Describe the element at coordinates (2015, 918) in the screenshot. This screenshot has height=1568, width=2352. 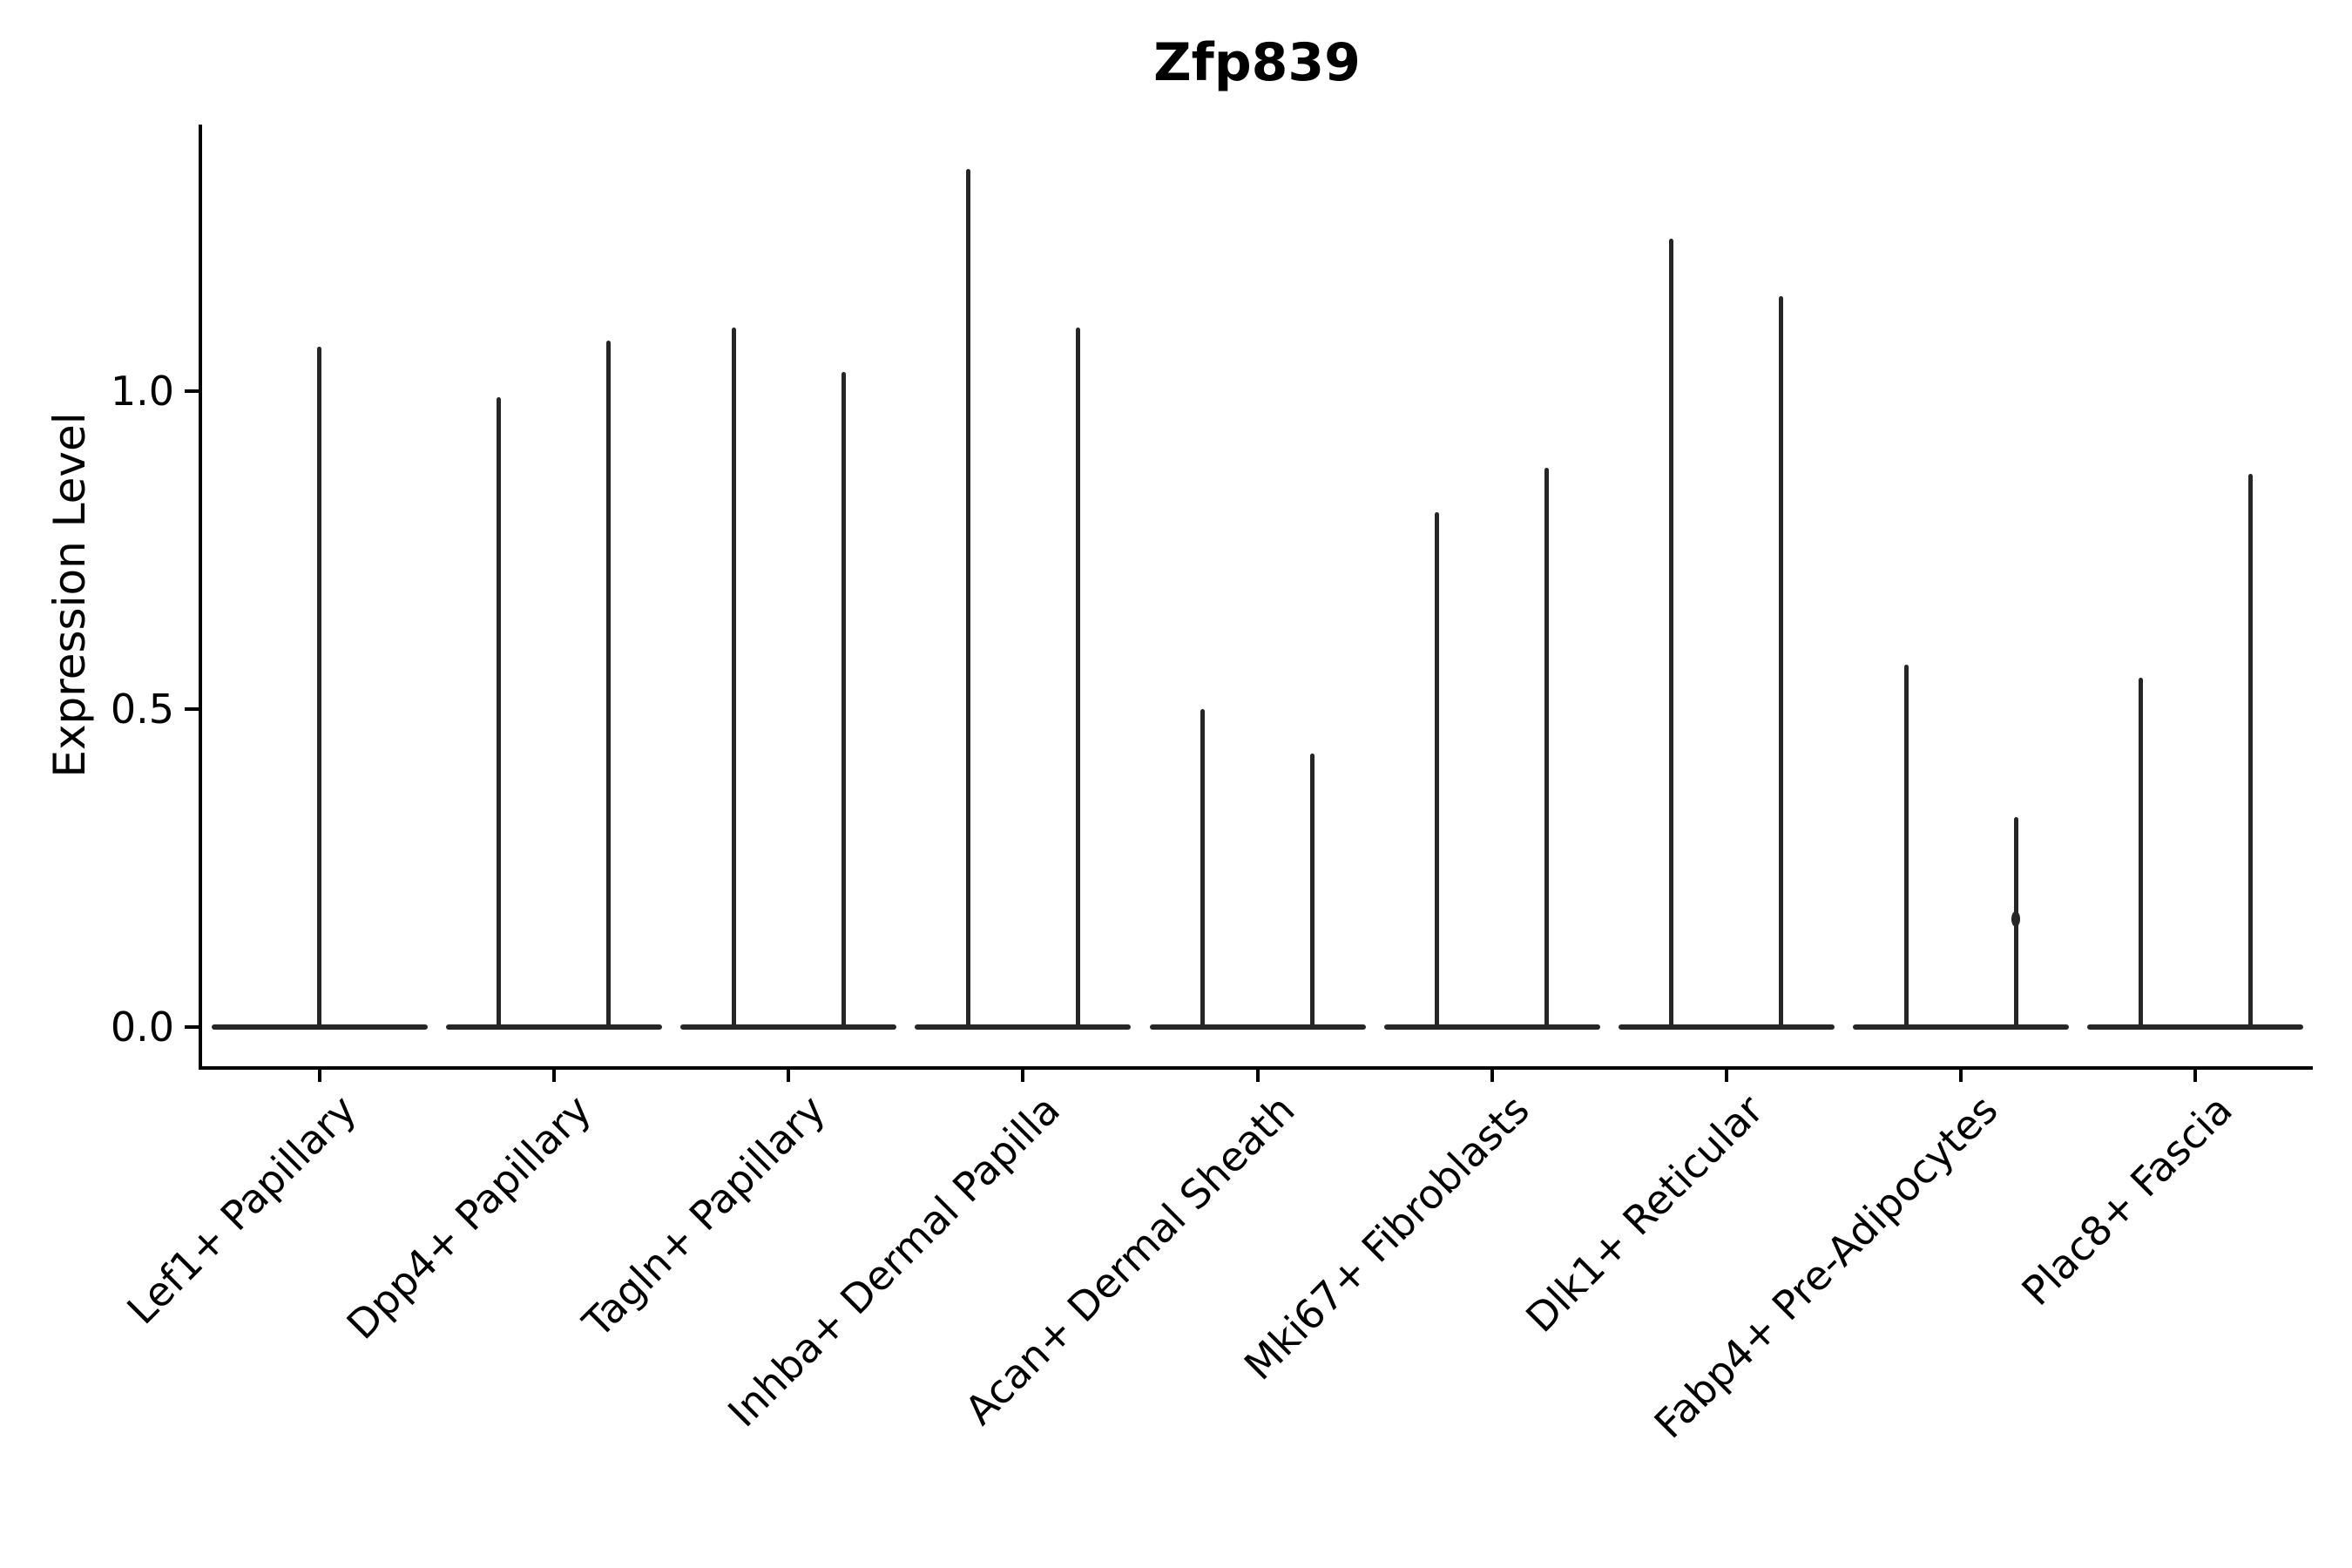
I see `violin-outlier-dot` at that location.